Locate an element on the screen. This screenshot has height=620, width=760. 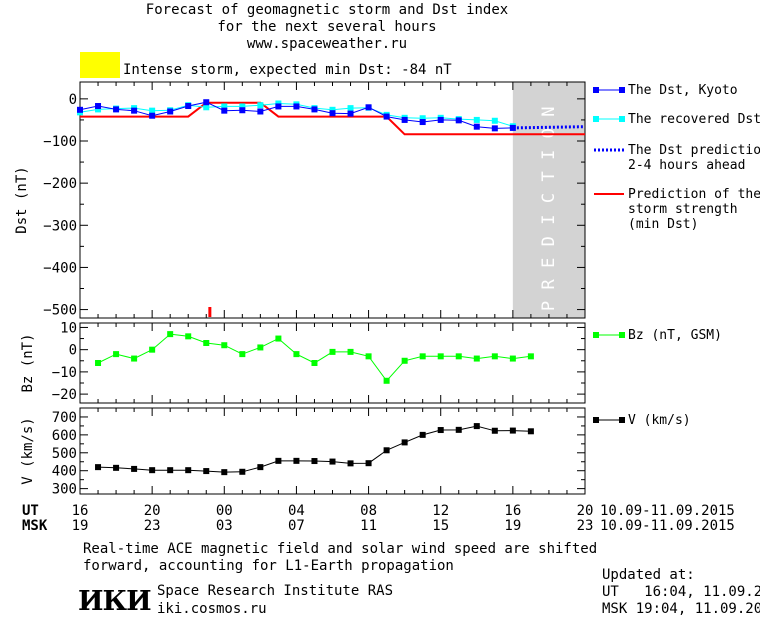
y-tick-label: −400 is located at coordinates (60, 268).